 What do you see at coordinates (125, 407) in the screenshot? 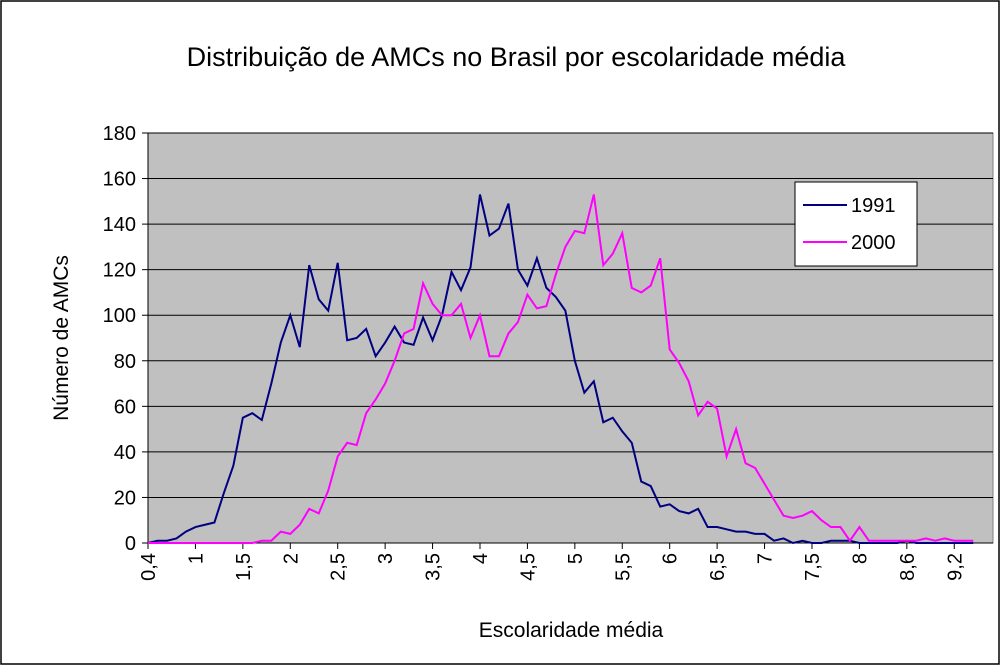
I see `y-tick-label: 60` at bounding box center [125, 407].